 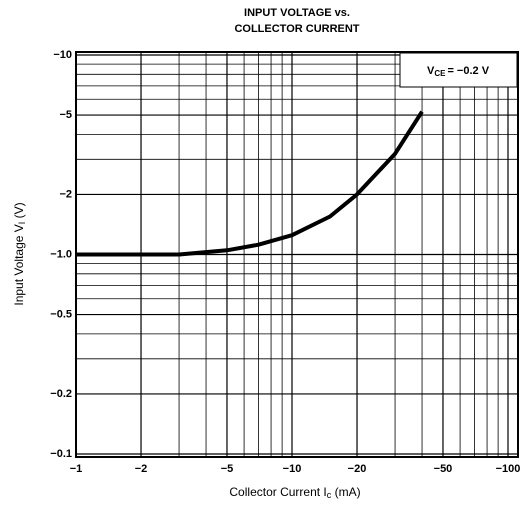 What do you see at coordinates (65, 115) in the screenshot?
I see `y-tick-label: −5` at bounding box center [65, 115].